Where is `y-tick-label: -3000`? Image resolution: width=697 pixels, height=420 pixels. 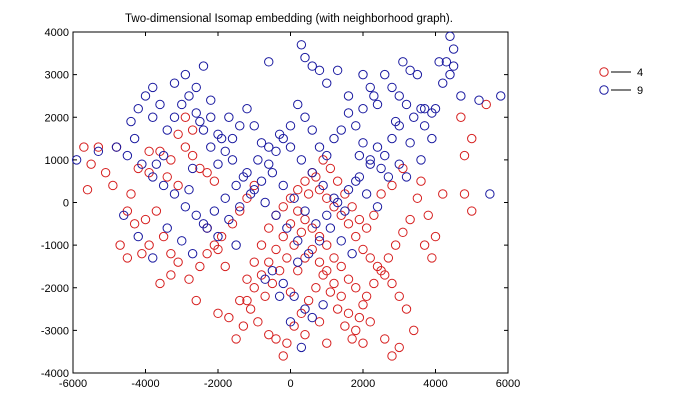 y-tick-label: -3000 is located at coordinates (55, 331).